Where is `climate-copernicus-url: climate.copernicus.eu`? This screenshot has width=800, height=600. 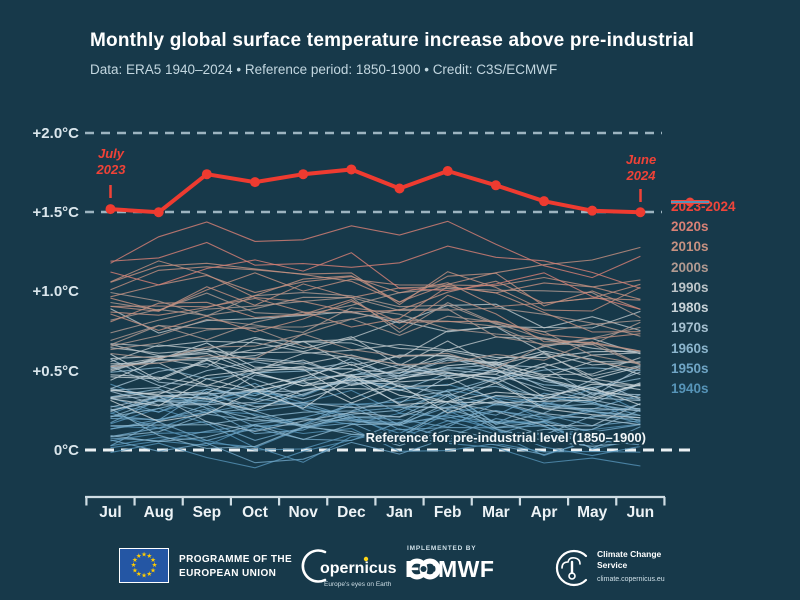 climate-copernicus-url: climate.copernicus.eu is located at coordinates (631, 579).